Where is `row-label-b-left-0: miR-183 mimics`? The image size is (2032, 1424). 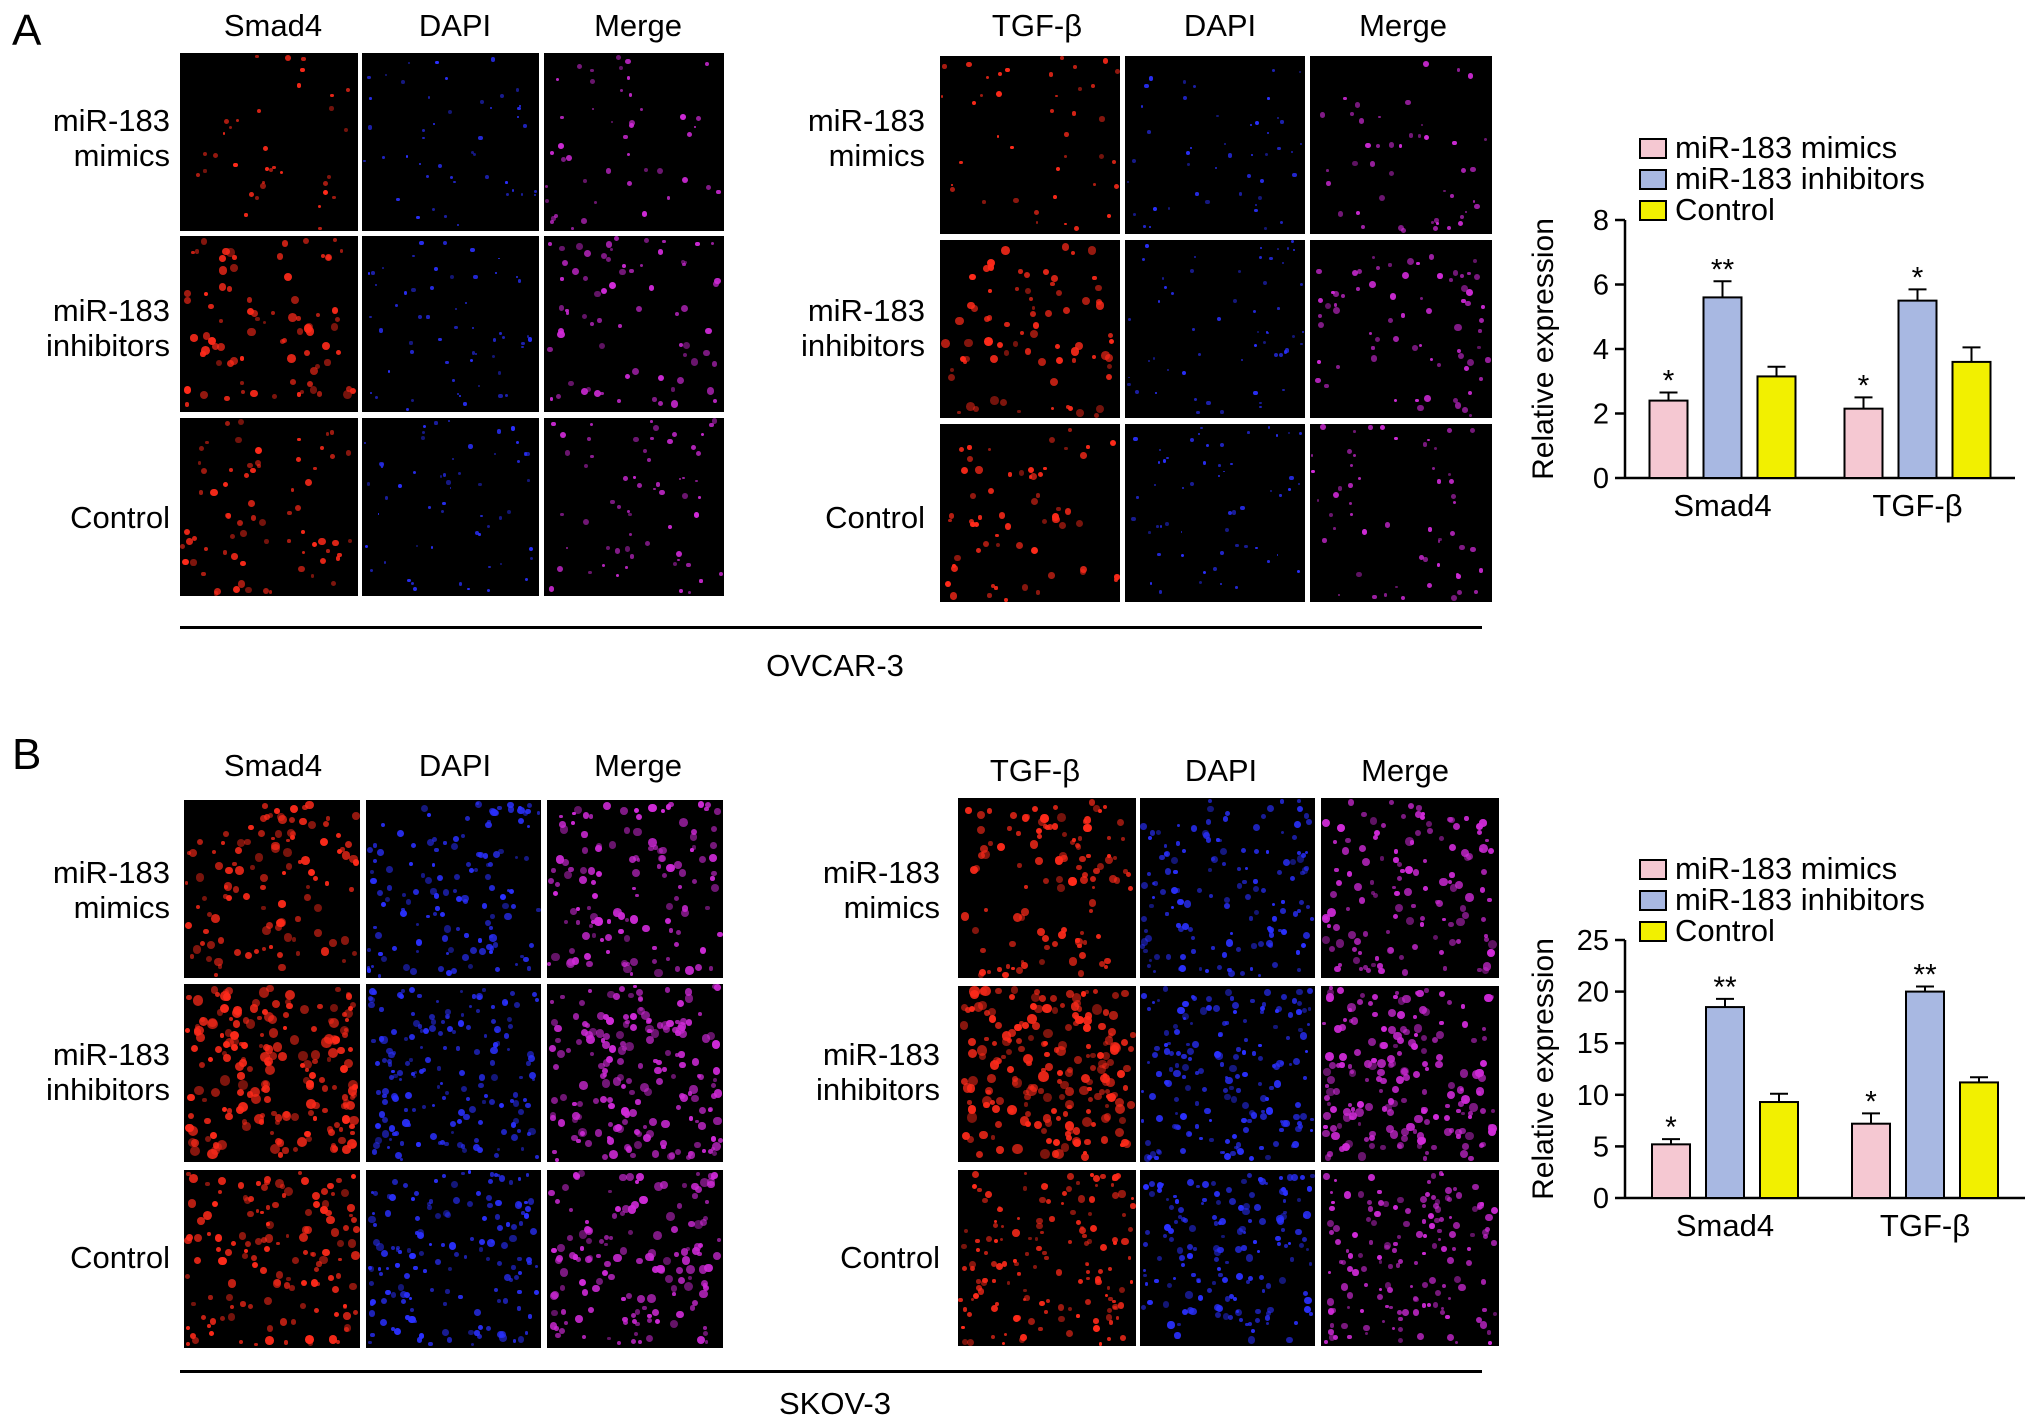
row-label-b-left-0: miR-183 mimics is located at coordinates (111, 890).